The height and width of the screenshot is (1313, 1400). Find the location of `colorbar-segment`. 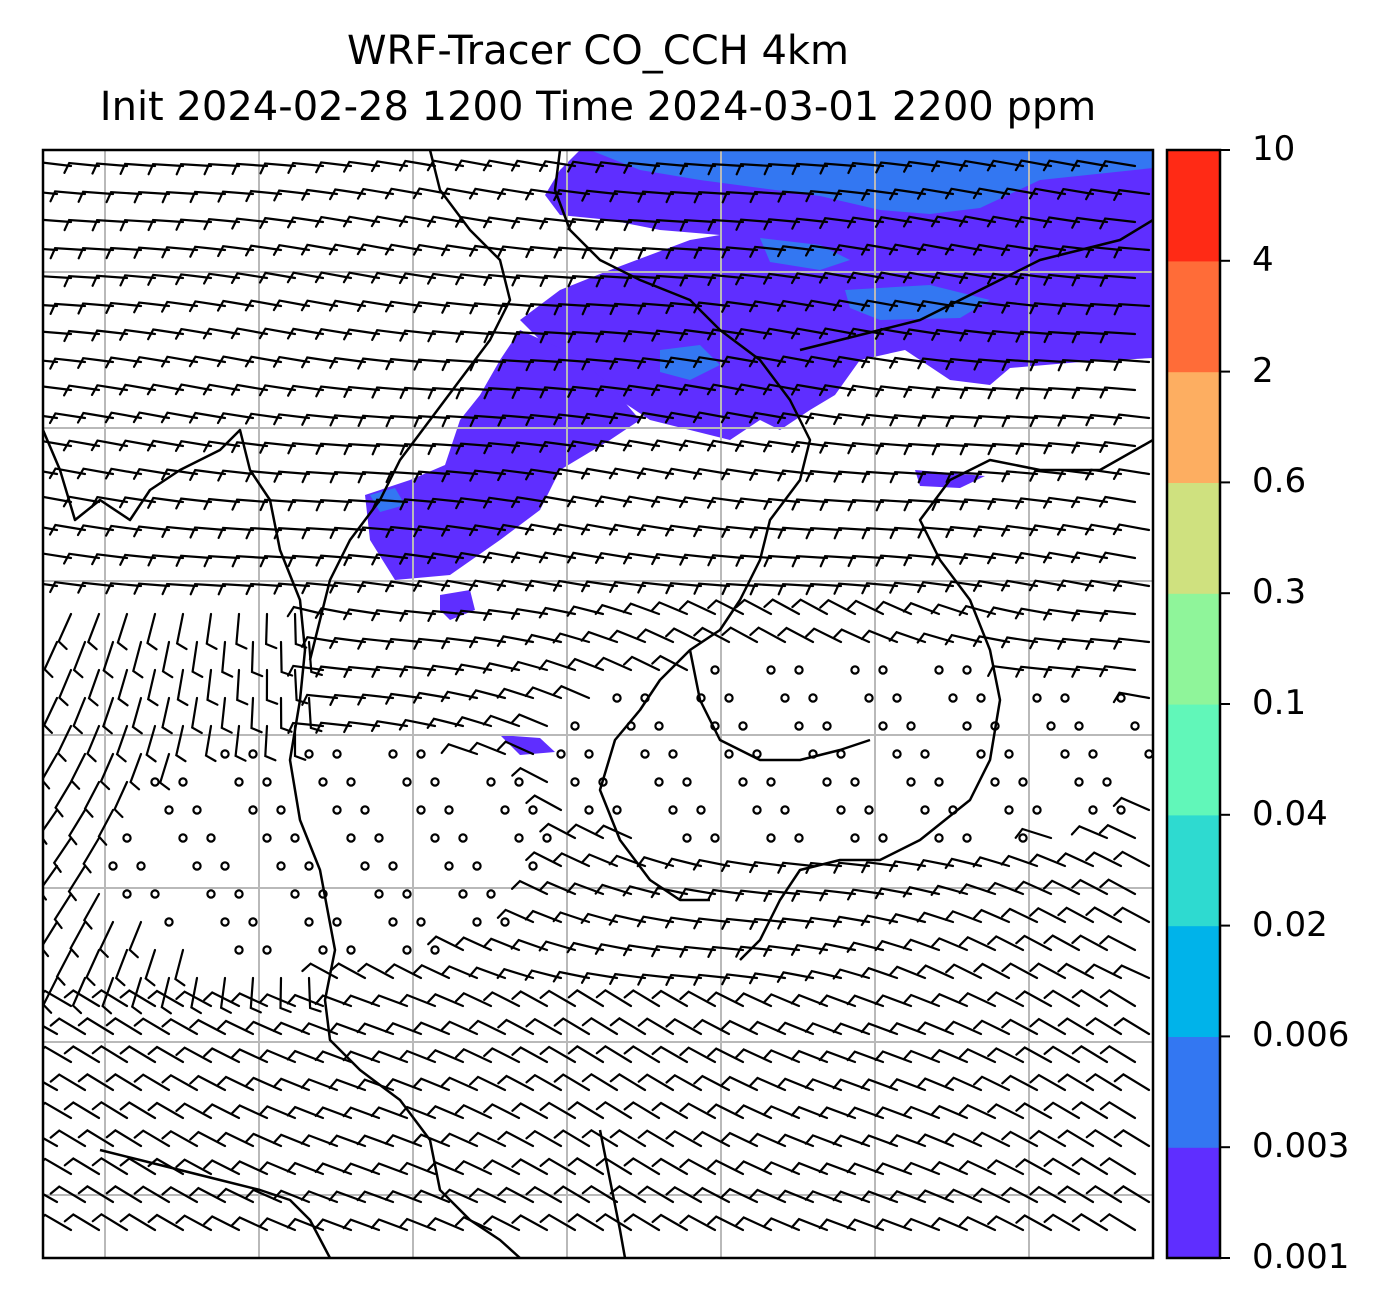

colorbar-segment is located at coordinates (1193, 206).